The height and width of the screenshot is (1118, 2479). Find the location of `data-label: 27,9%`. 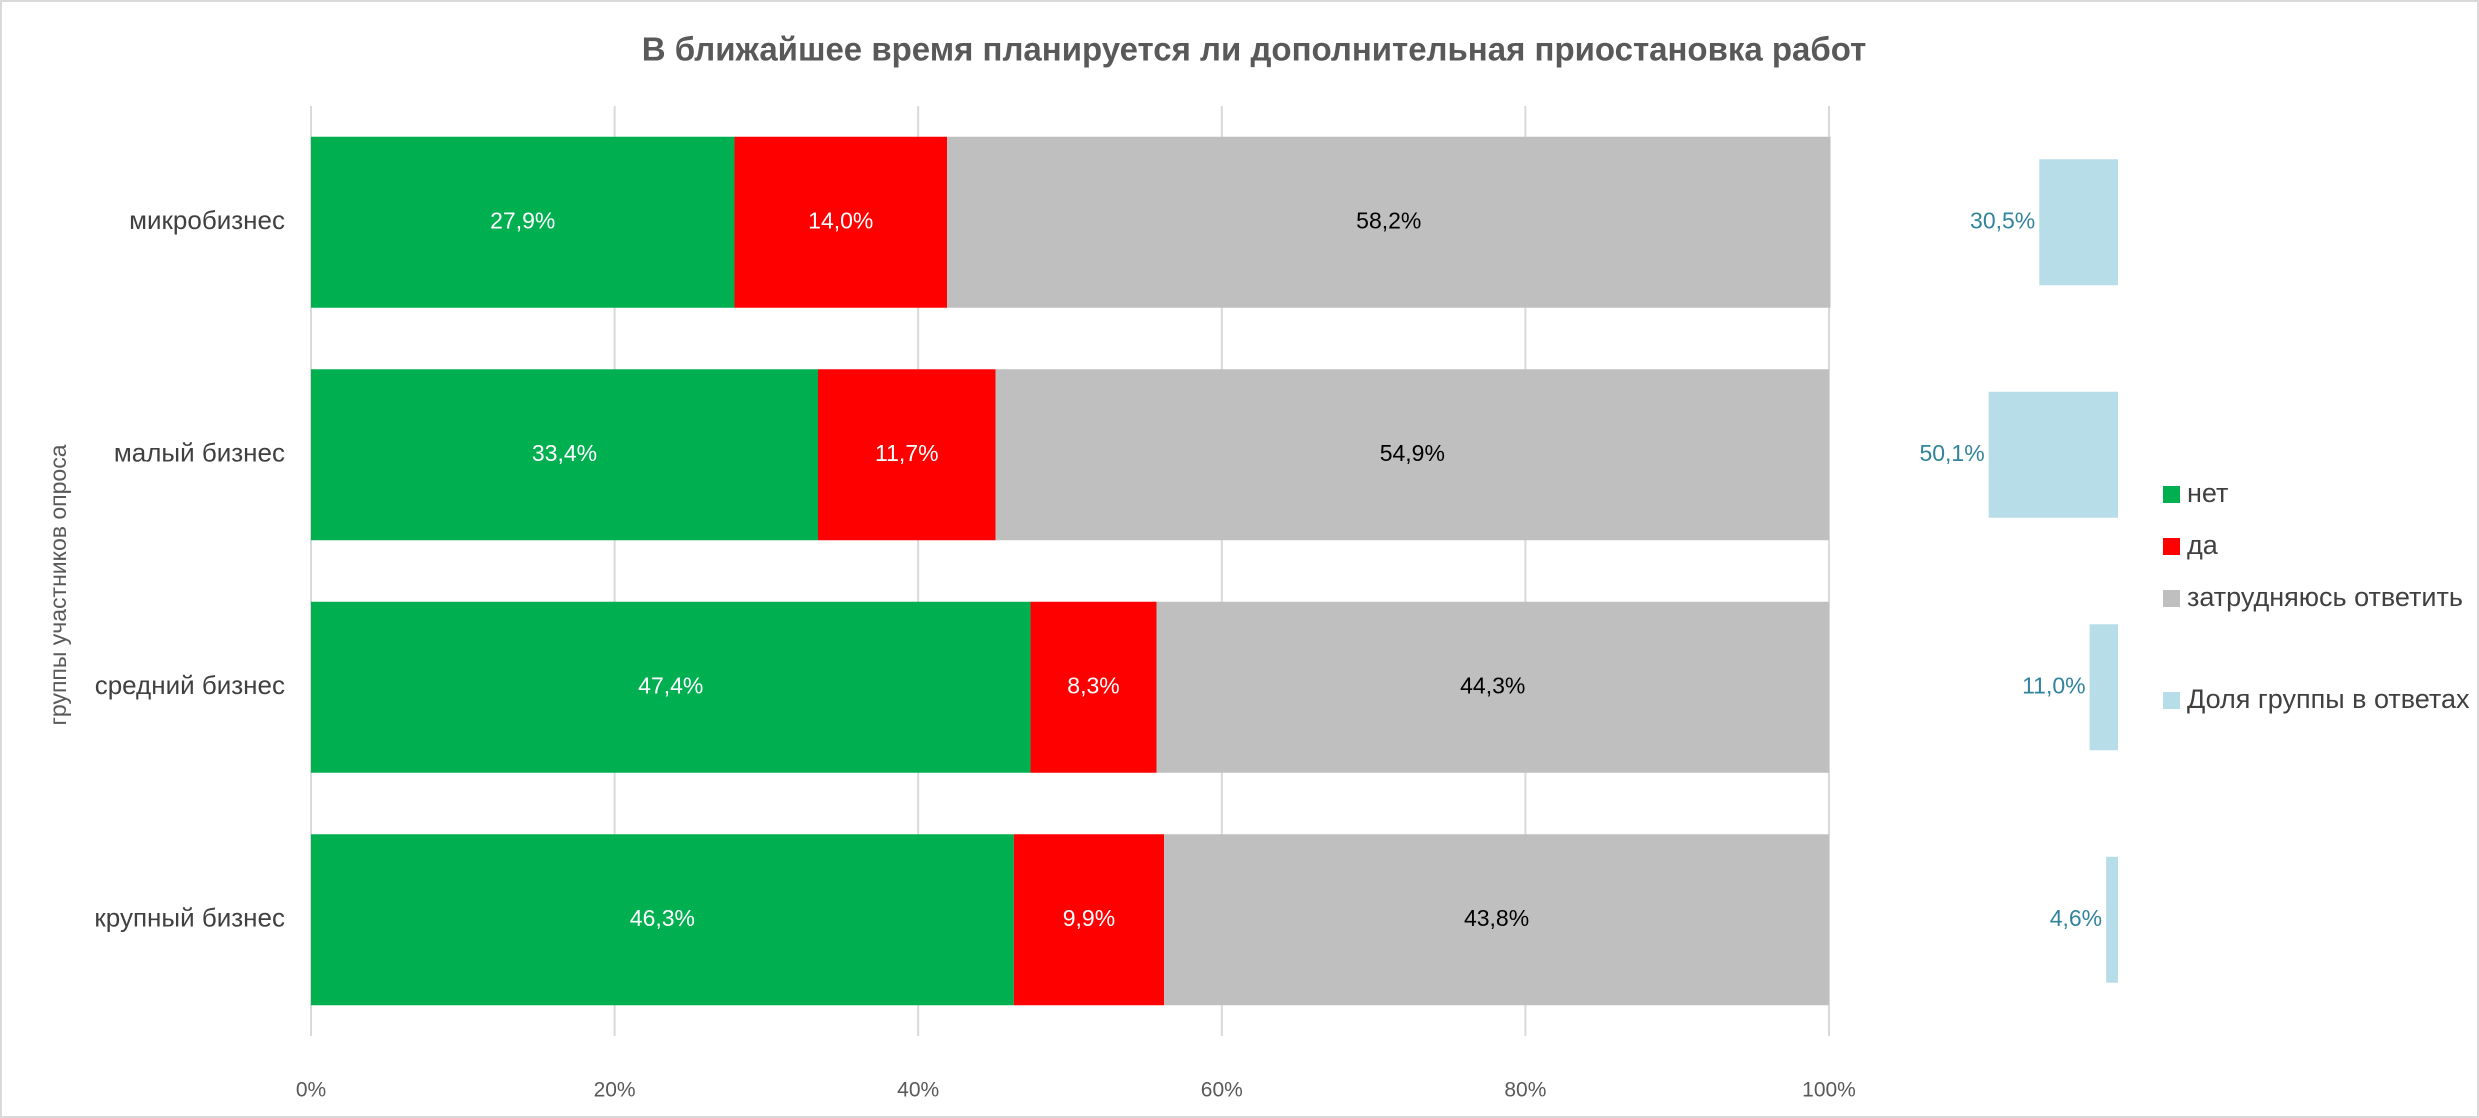

data-label: 27,9% is located at coordinates (522, 220).